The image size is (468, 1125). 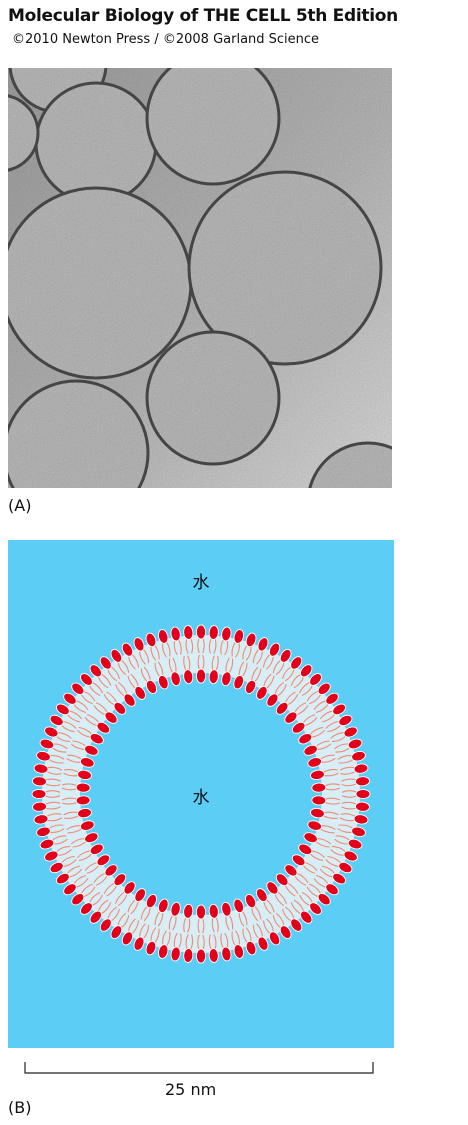 I want to click on scale-bar, so click(x=199, y=1068).